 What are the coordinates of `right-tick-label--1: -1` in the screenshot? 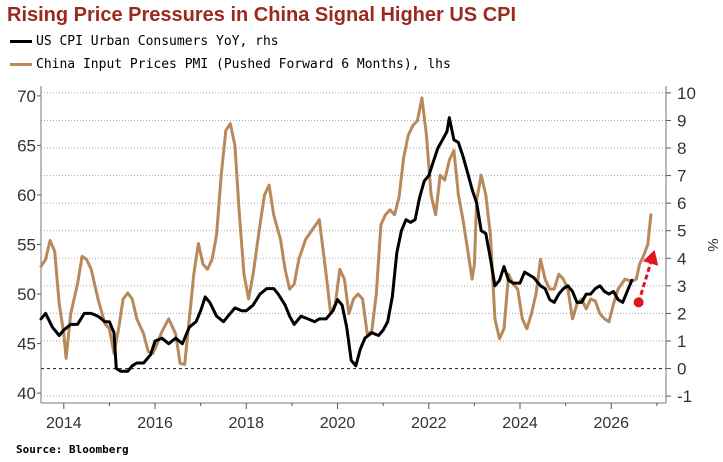 It's located at (684, 396).